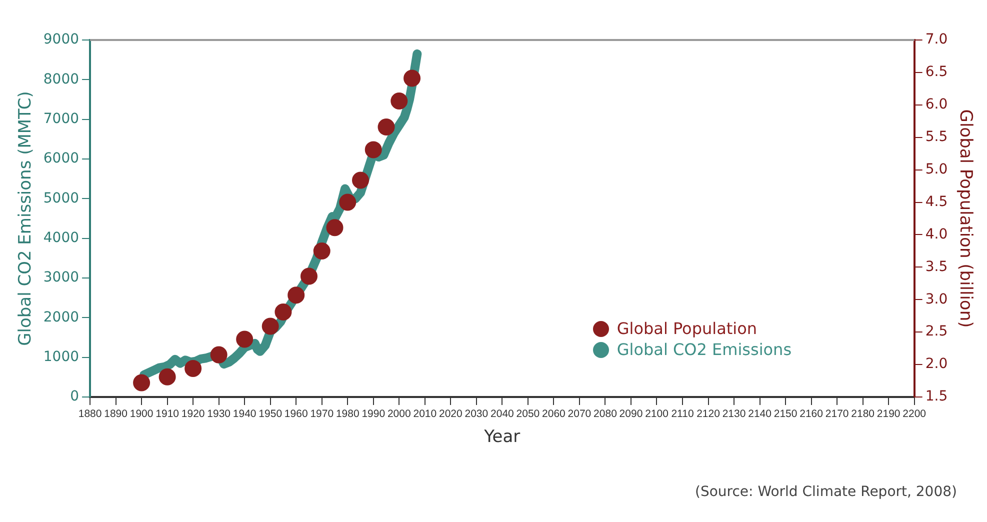  What do you see at coordinates (61, 238) in the screenshot?
I see `y-tick-label: 4000` at bounding box center [61, 238].